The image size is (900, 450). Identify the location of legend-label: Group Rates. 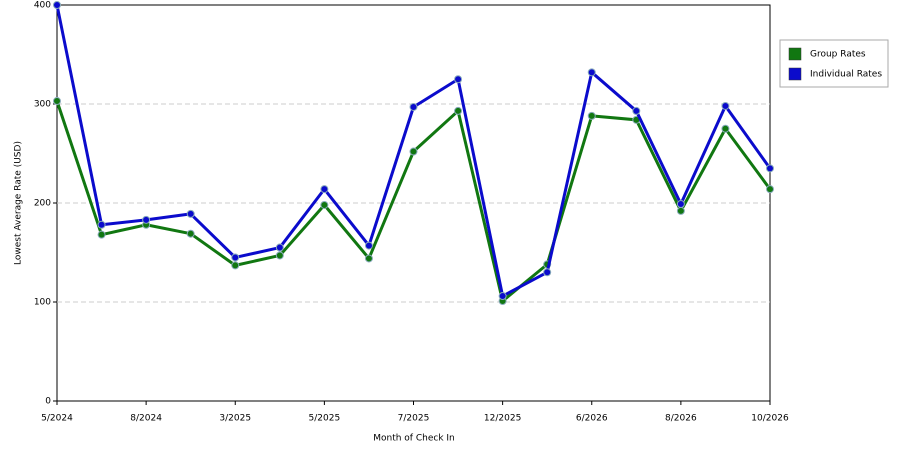
(838, 55).